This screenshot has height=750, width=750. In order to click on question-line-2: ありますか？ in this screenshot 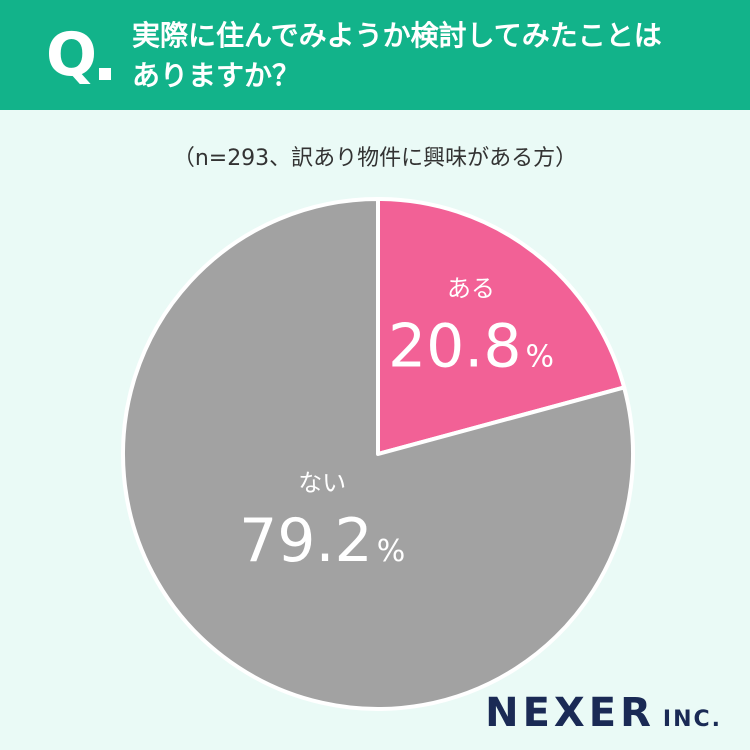, I will do `click(216, 75)`.